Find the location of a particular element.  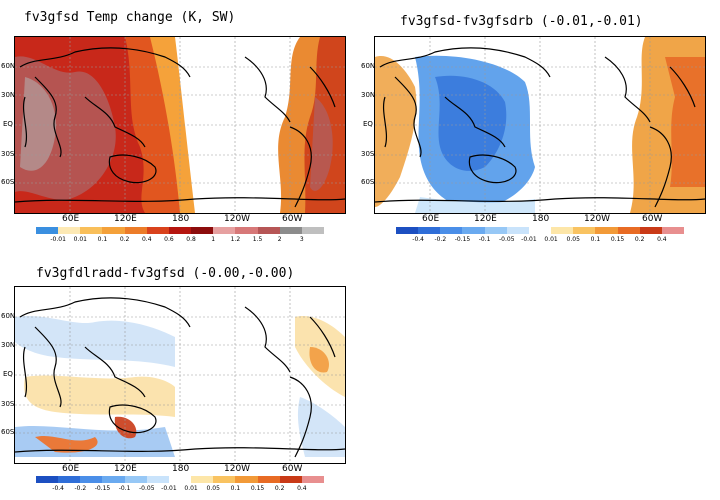

colorbar-tick-label: 1.5 is located at coordinates (257, 239).